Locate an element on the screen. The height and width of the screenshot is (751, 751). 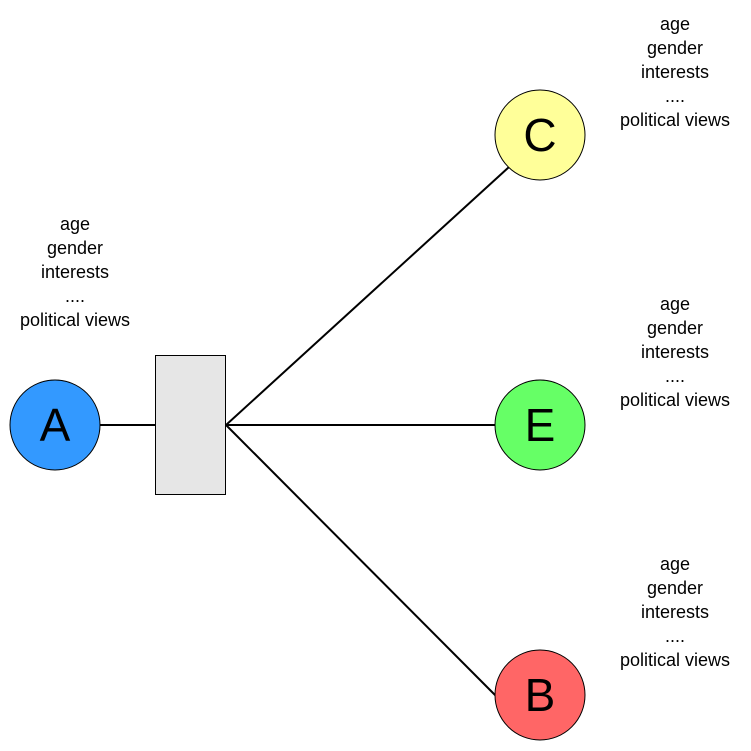
node-e-circle is located at coordinates (540, 425).